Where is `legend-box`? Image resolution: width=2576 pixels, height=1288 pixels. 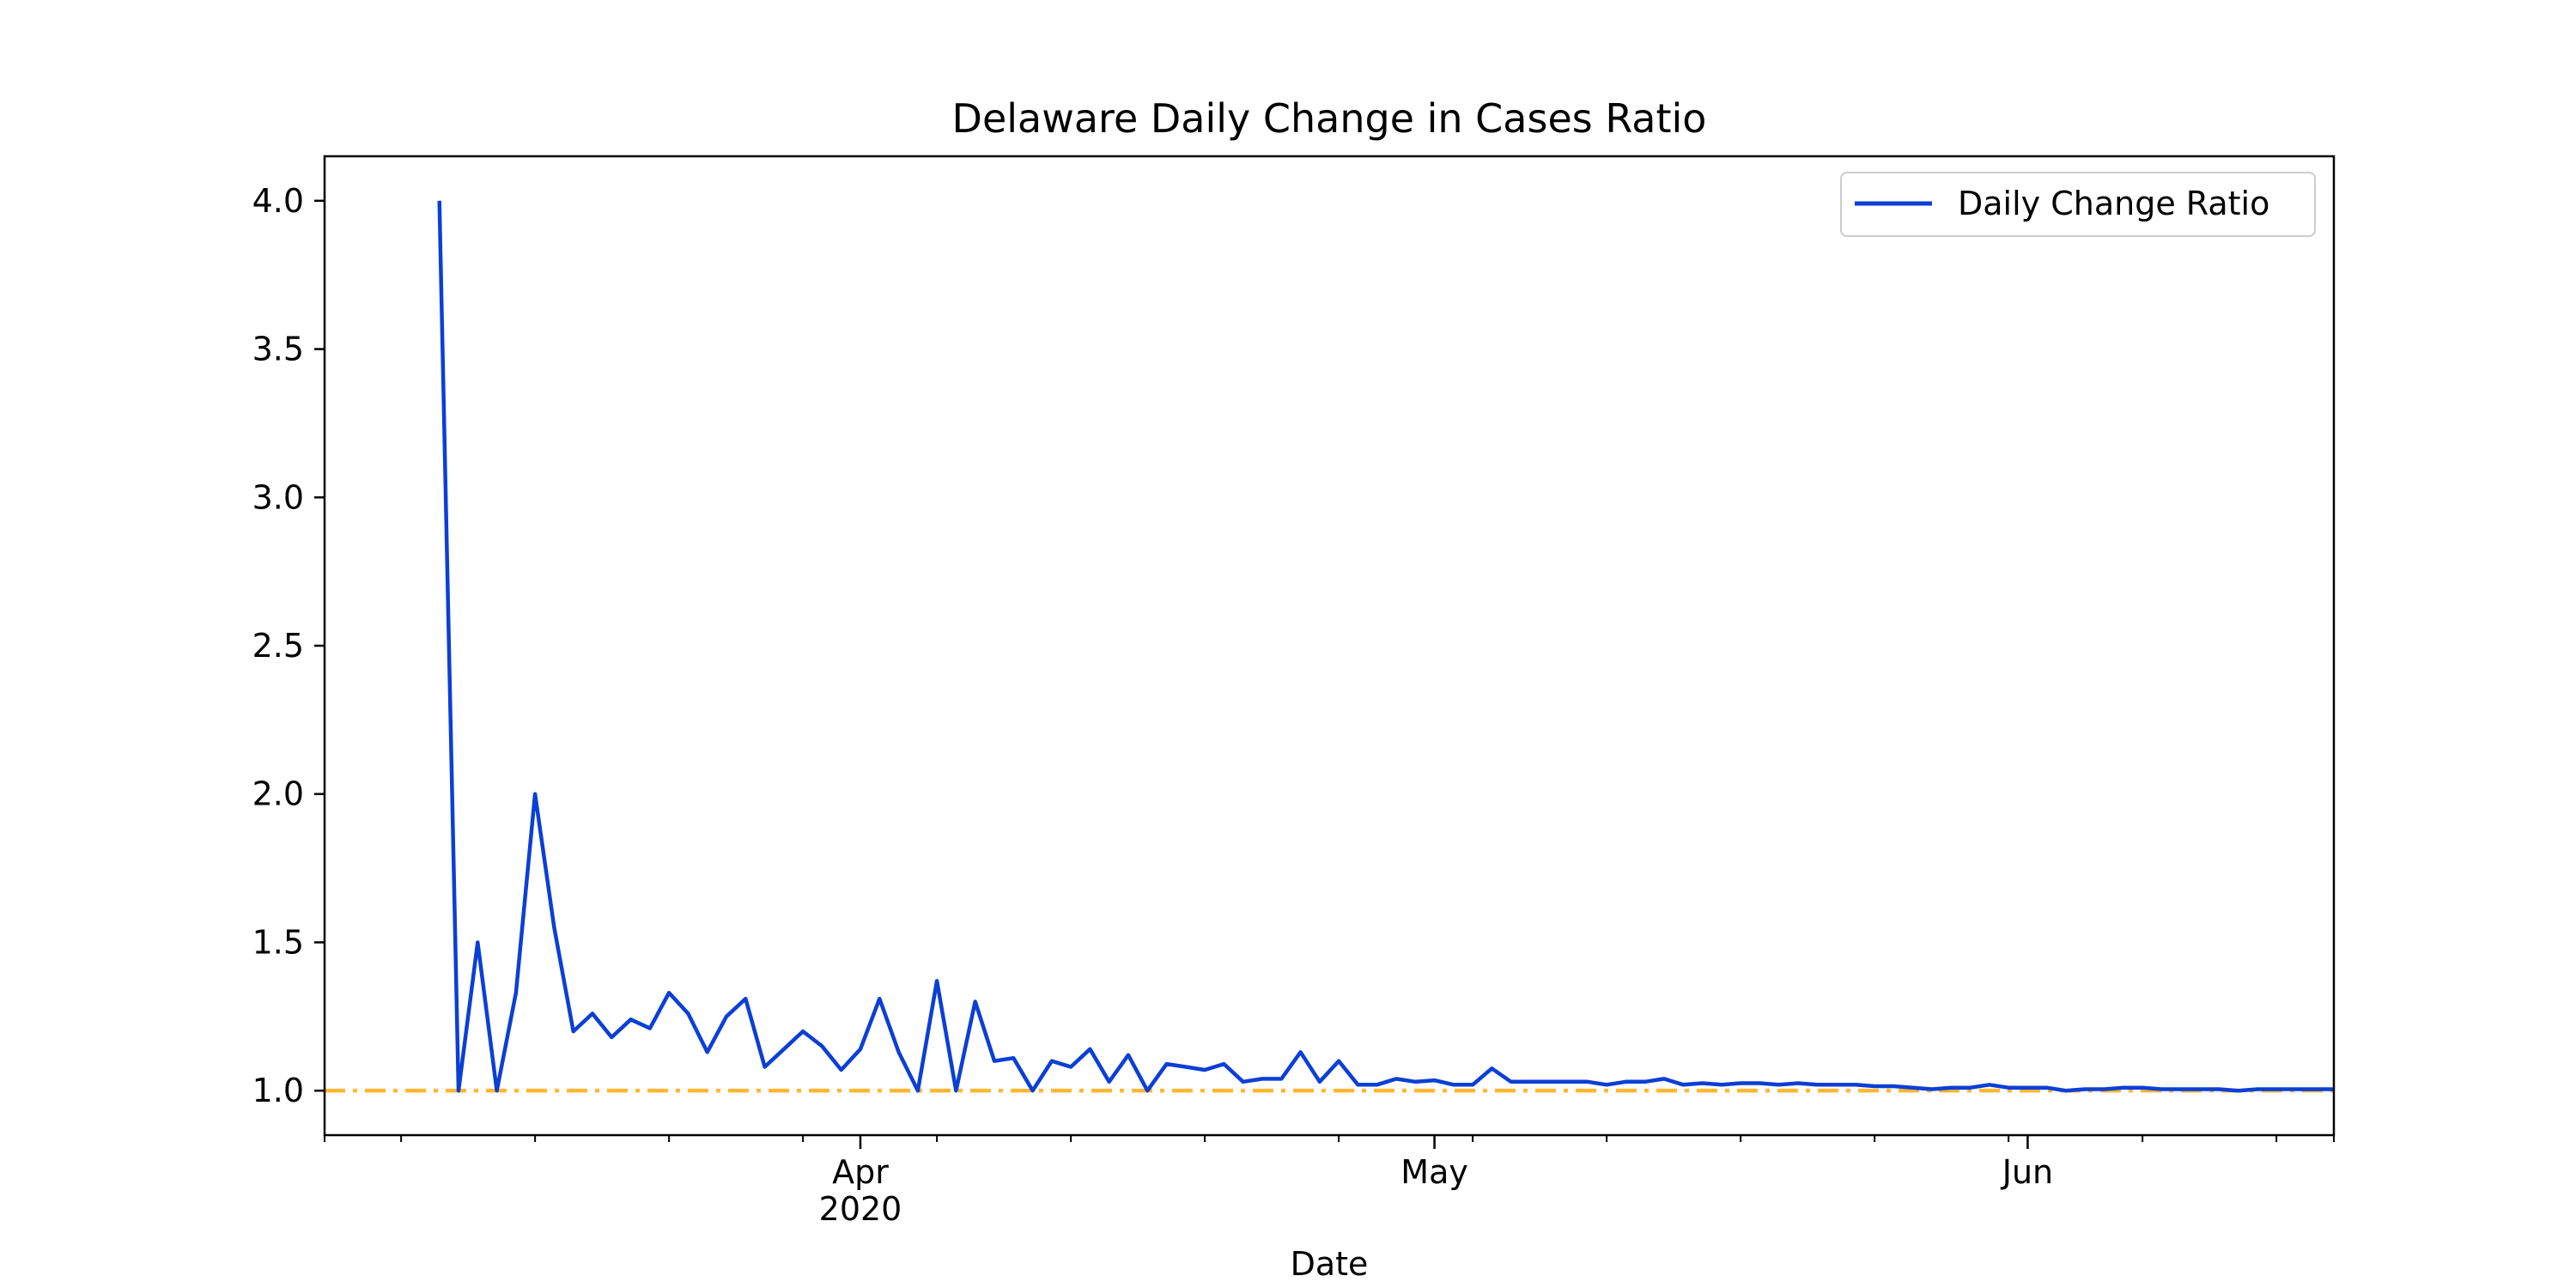 legend-box is located at coordinates (2078, 204).